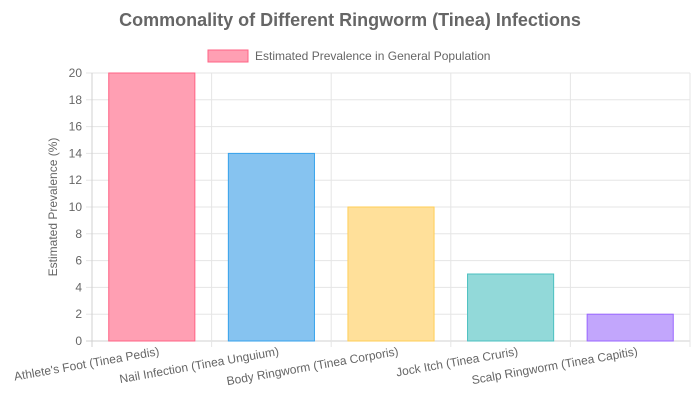 The width and height of the screenshot is (700, 400). Describe the element at coordinates (228, 56) in the screenshot. I see `legend-swatch` at that location.